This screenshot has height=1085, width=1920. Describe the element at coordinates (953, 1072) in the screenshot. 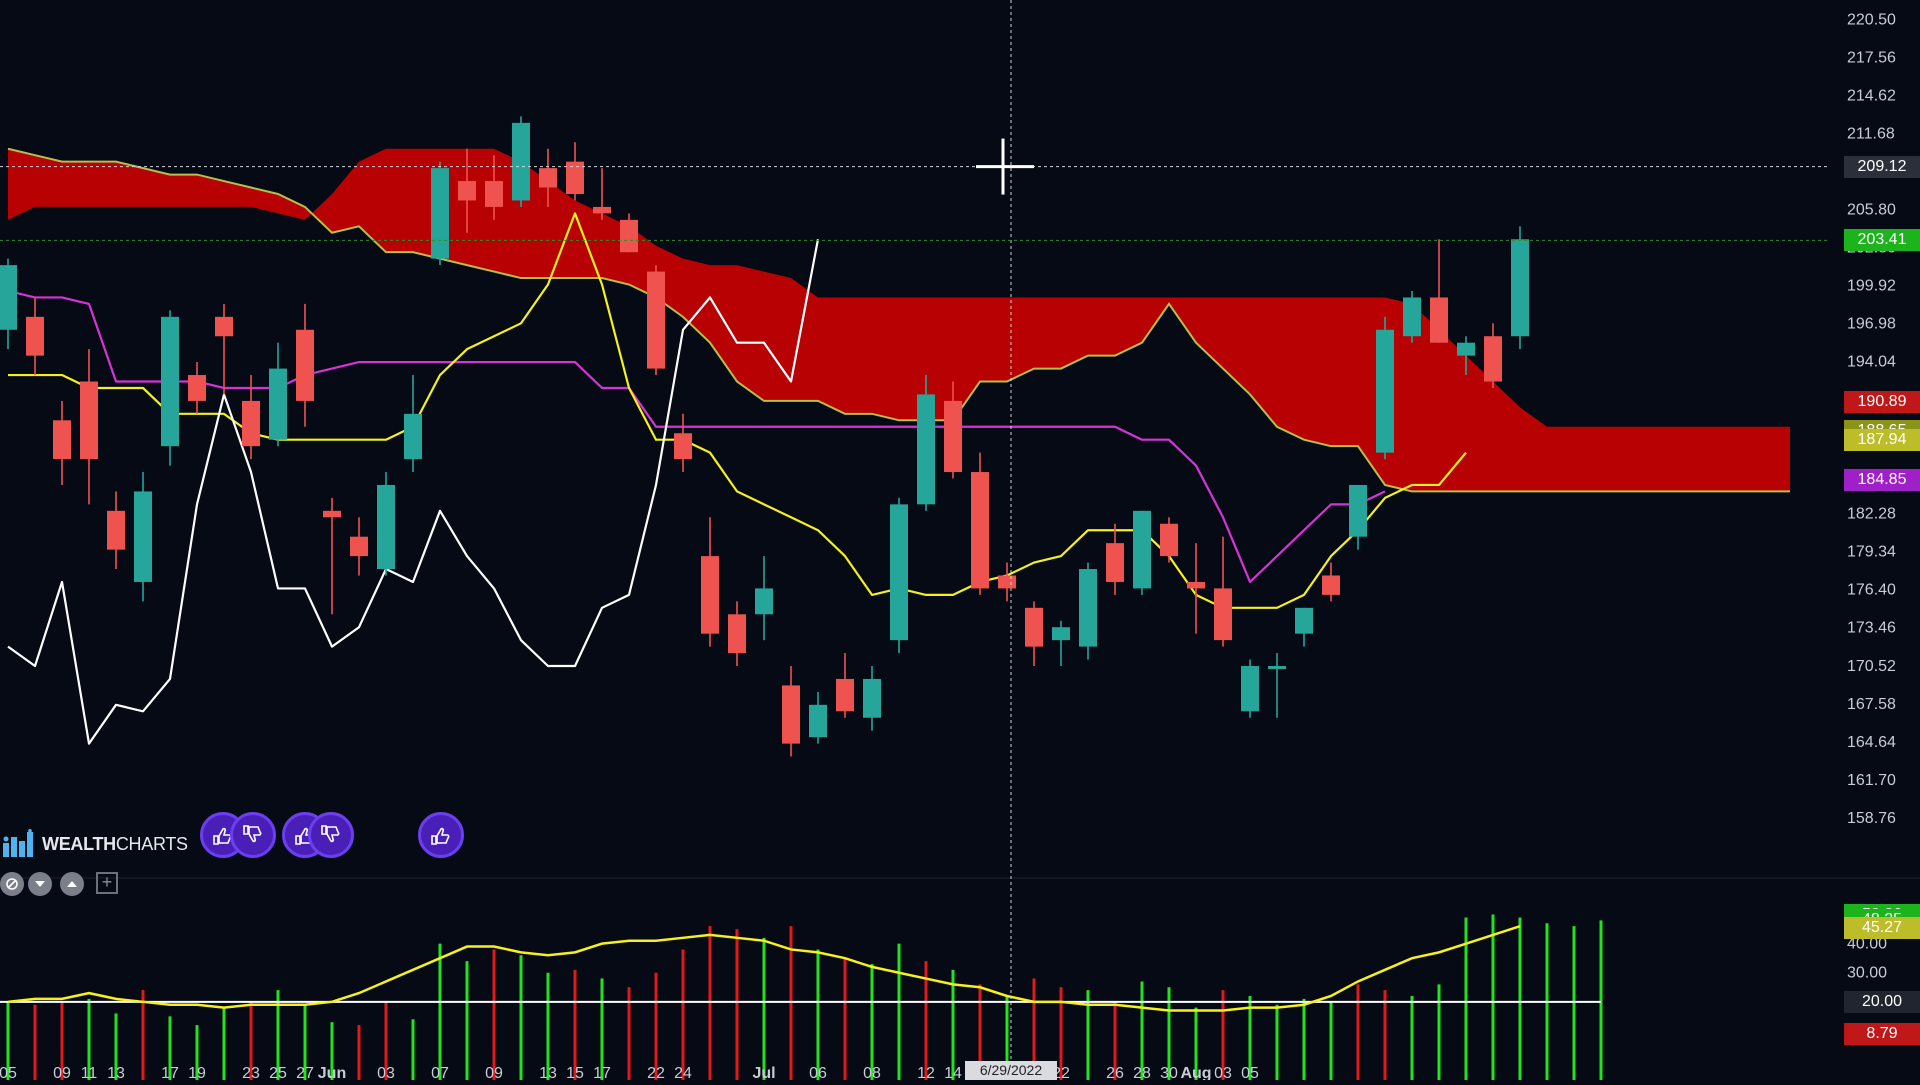

I see `time-tick-label: 14` at that location.